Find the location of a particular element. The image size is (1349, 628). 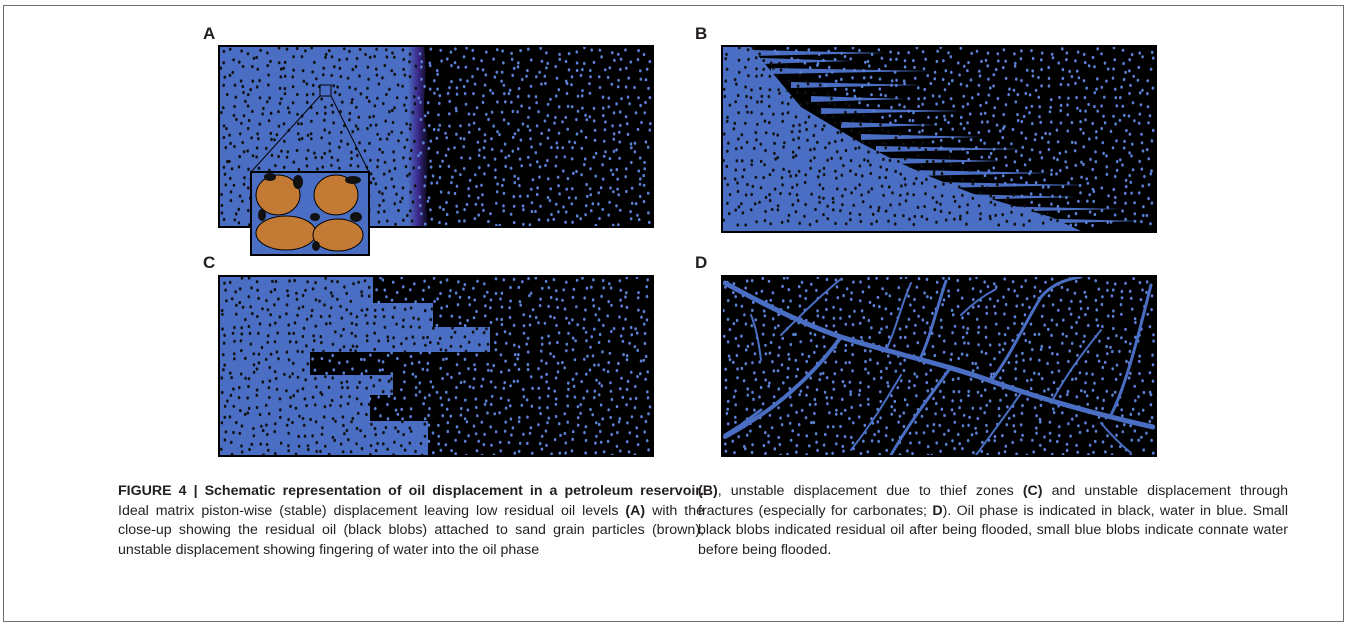

panel-label-a: A is located at coordinates (209, 33).